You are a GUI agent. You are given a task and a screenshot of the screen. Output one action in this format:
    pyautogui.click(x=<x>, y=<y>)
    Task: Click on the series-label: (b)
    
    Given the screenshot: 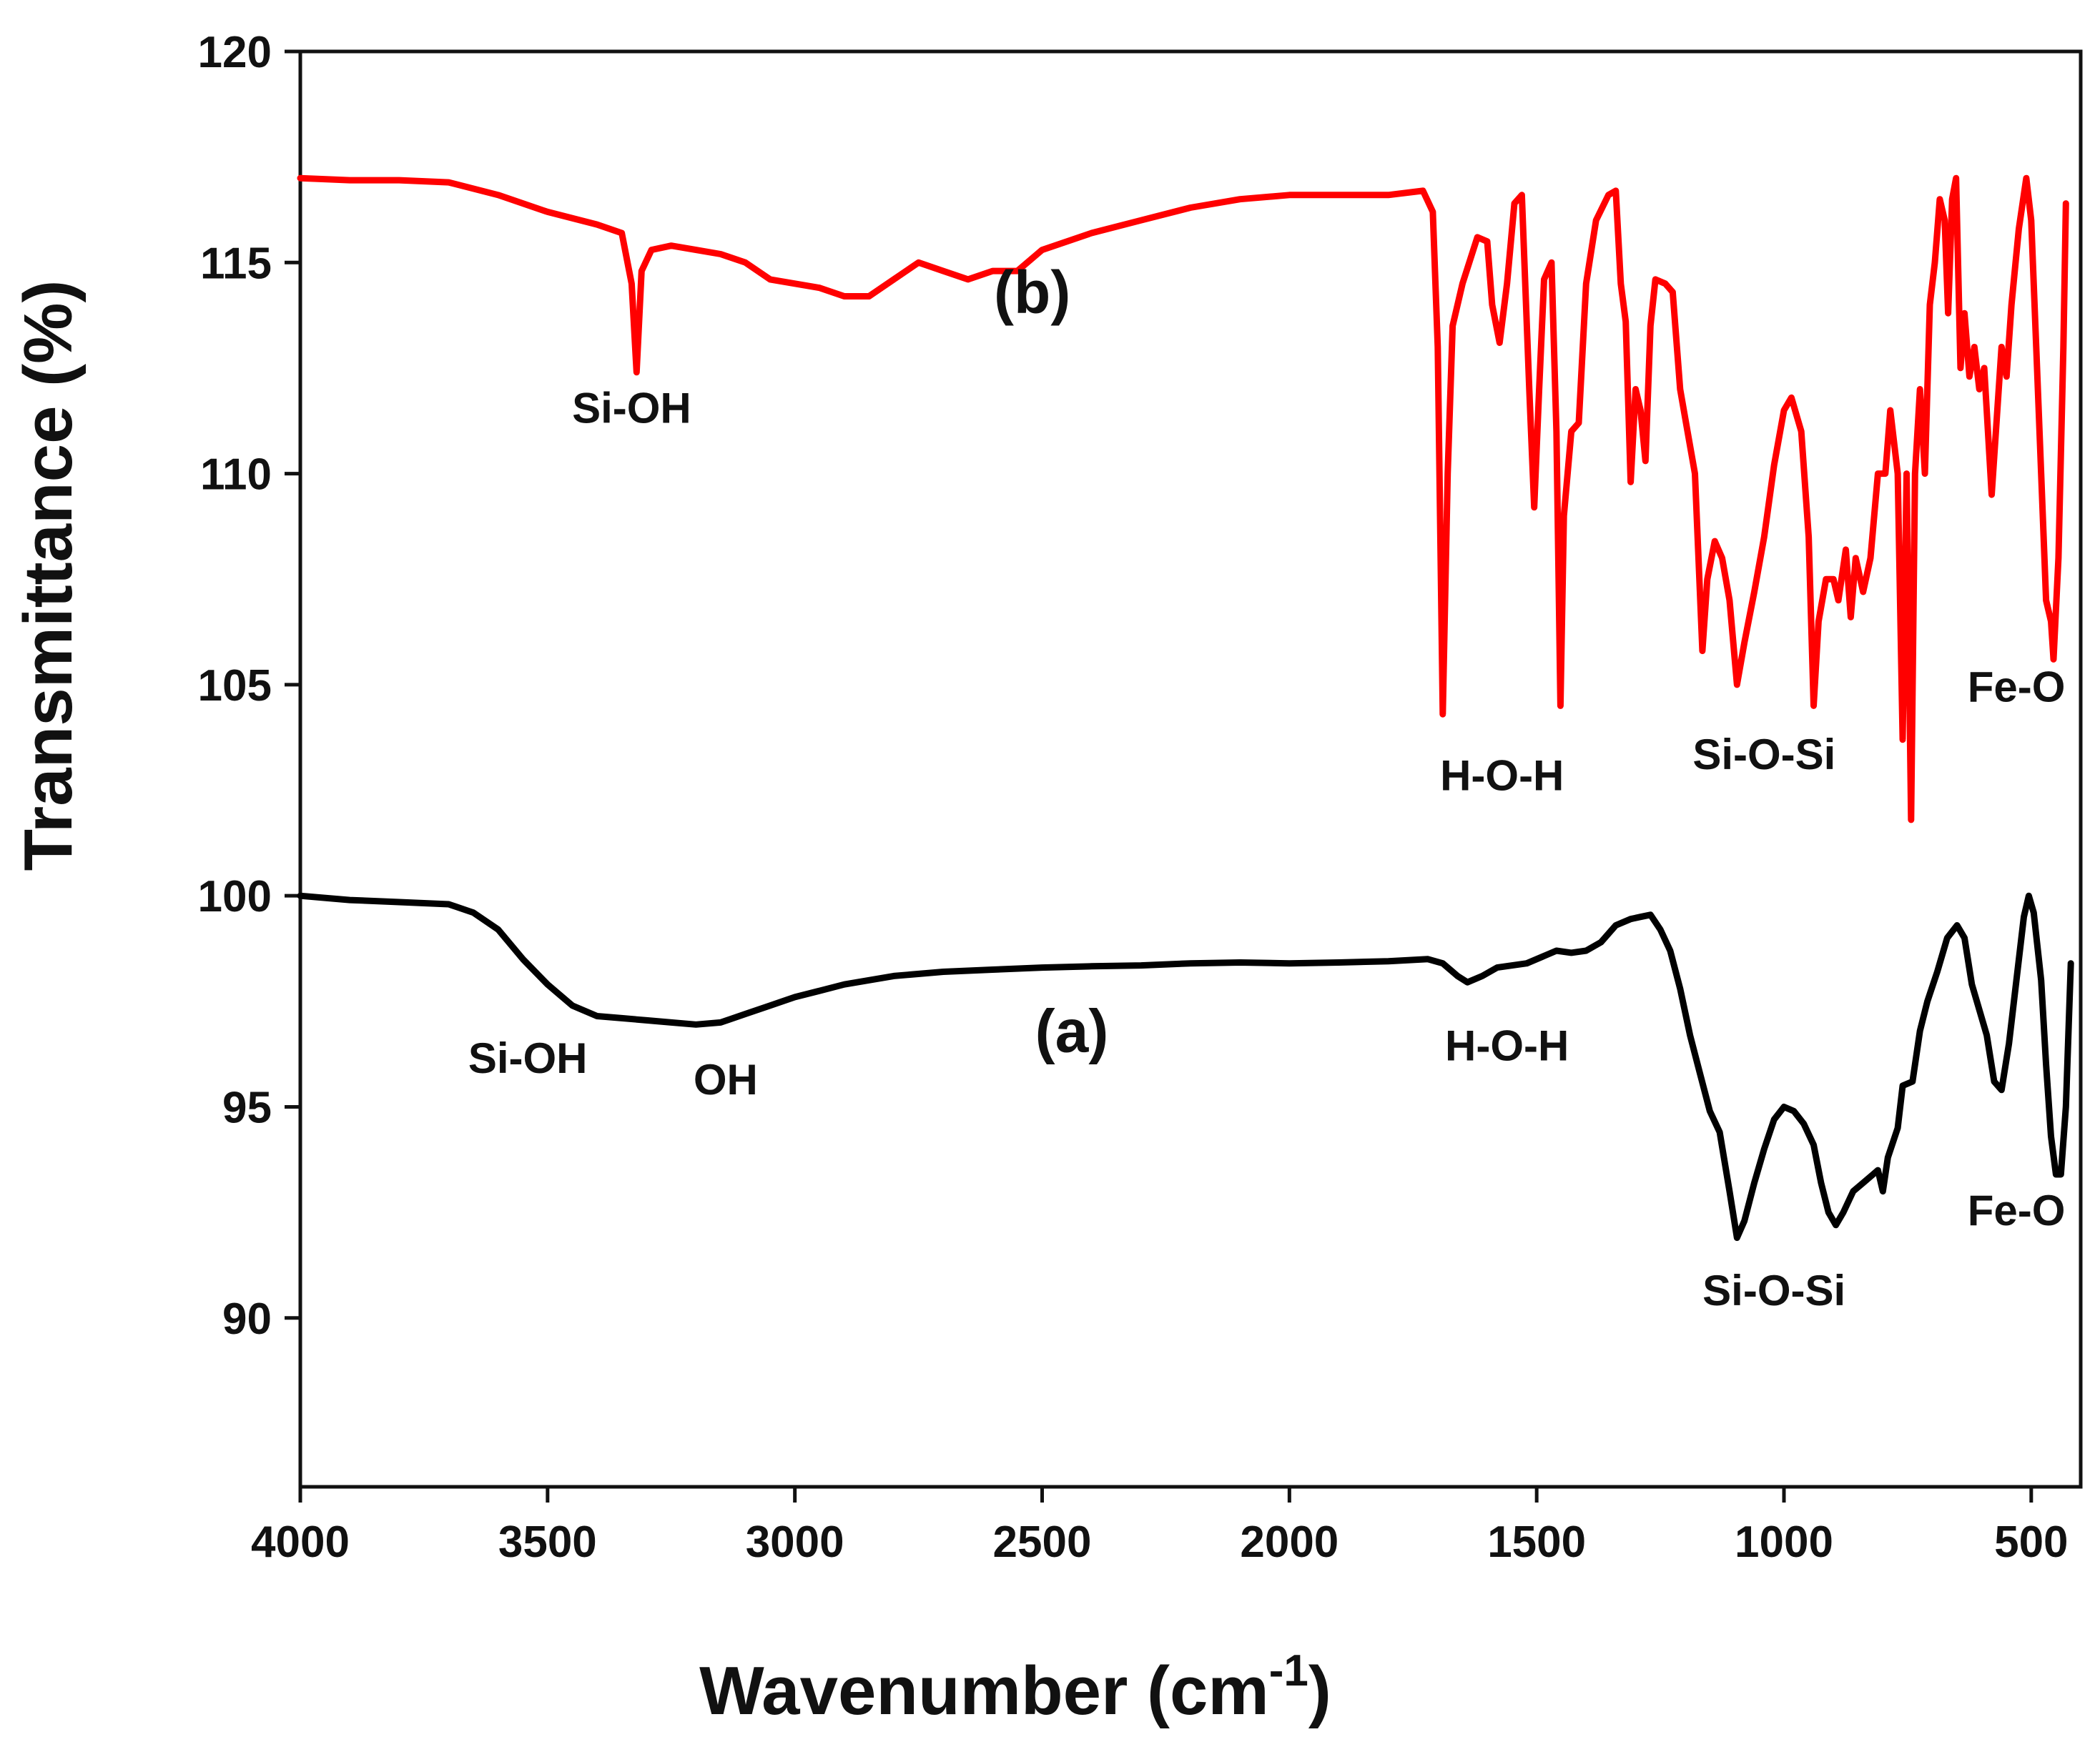 What is the action you would take?
    pyautogui.click(x=1032, y=292)
    